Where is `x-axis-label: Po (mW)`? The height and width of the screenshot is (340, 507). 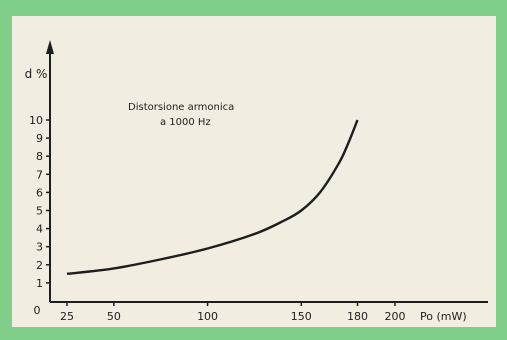
x-axis-label: Po (mW) is located at coordinates (443, 316).